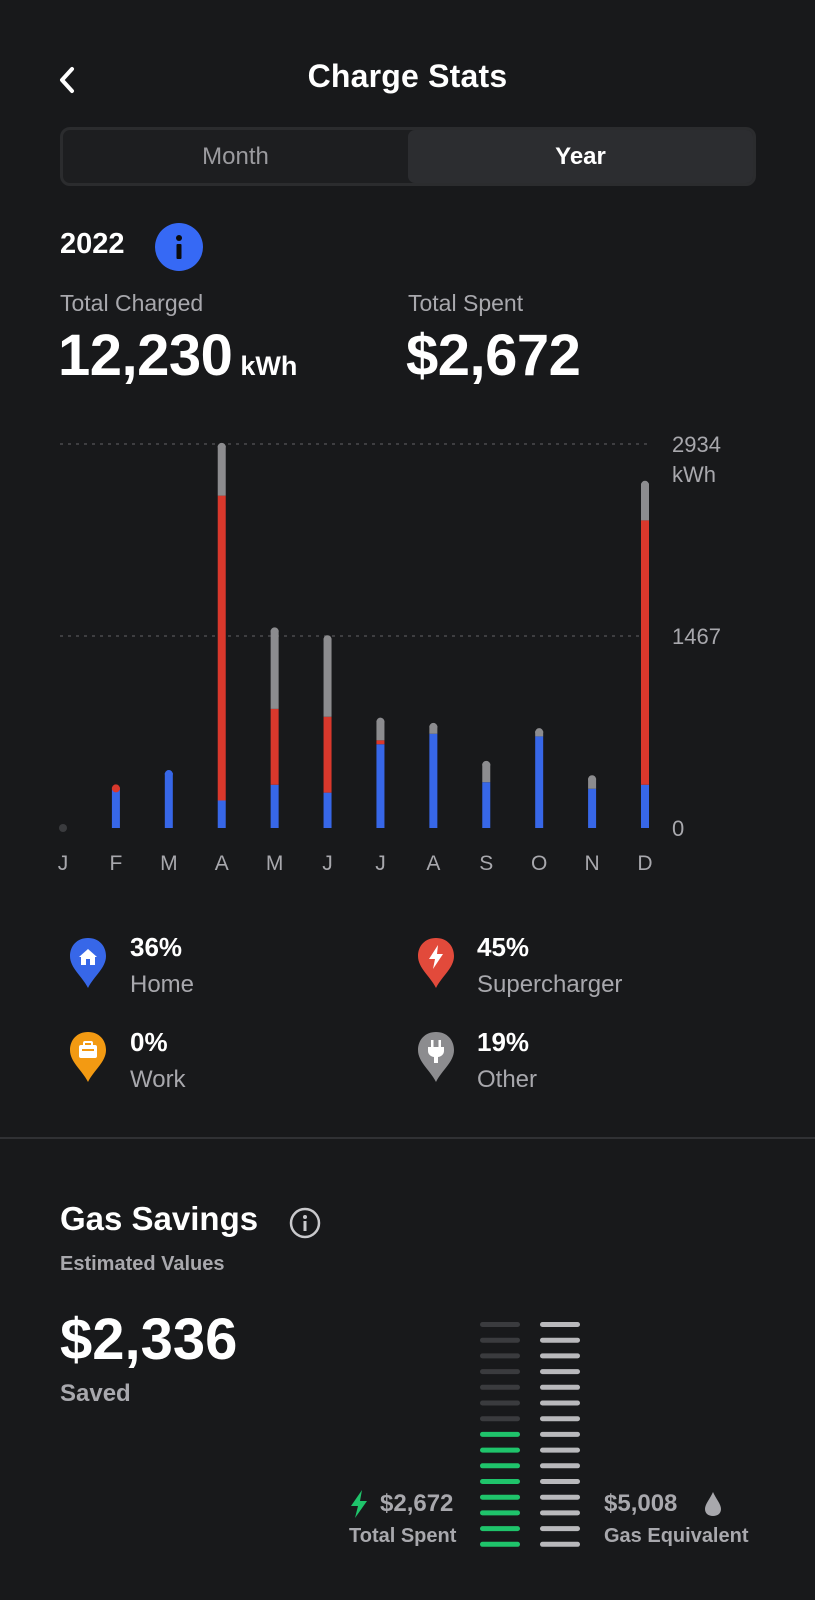  Describe the element at coordinates (696, 636) in the screenshot. I see `y-tick-label: 1467` at that location.